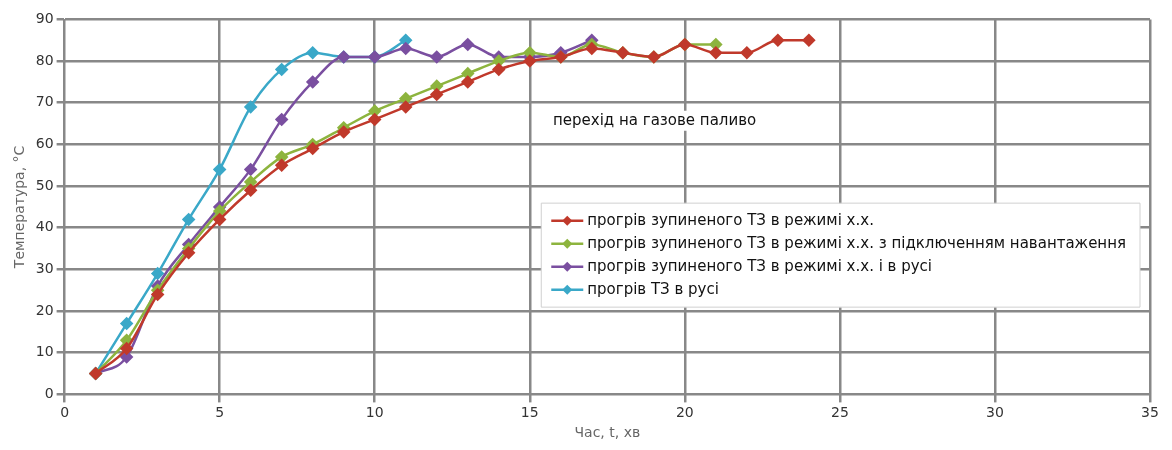  What do you see at coordinates (730, 219) in the screenshot?
I see `legend-label: прогрів зупиненого ТЗ в режимі х.х.` at bounding box center [730, 219].